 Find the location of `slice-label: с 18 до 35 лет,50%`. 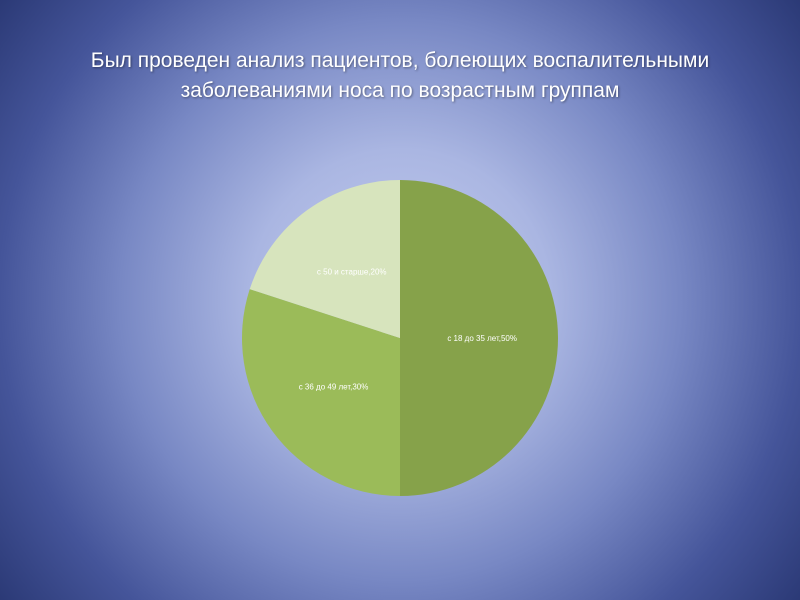

slice-label: с 18 до 35 лет,50% is located at coordinates (482, 338).